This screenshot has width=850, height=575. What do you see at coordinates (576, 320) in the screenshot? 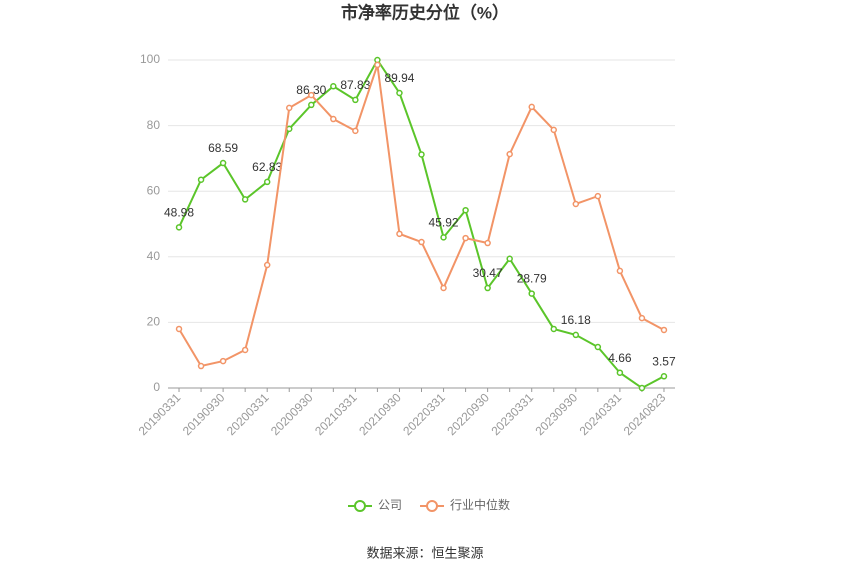
I see `data-label: 16.18` at bounding box center [576, 320].